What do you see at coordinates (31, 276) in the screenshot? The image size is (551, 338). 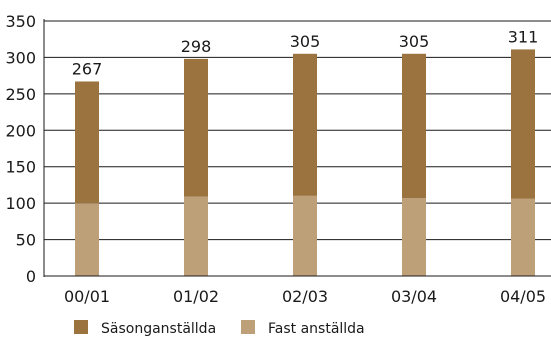 I see `y-tick-label-0: 0` at bounding box center [31, 276].